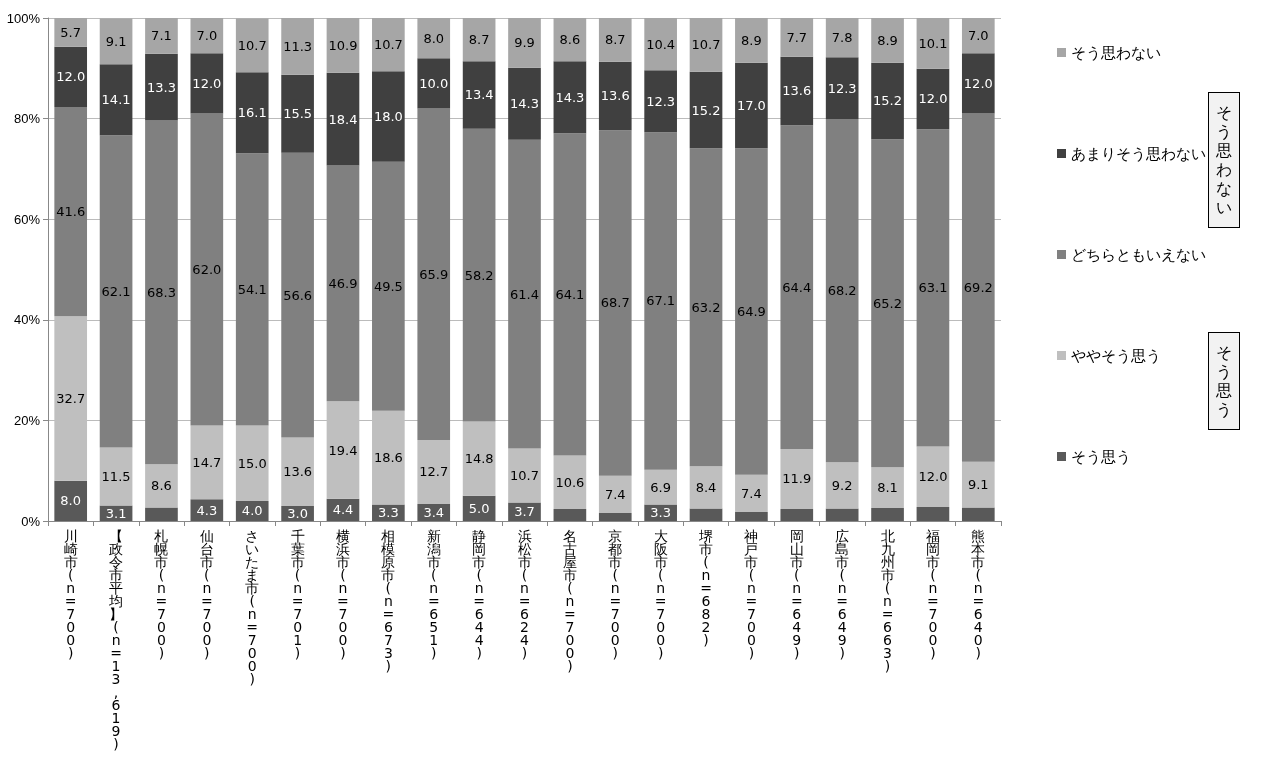  I want to click on text: そう思わない, so click(1224, 160).